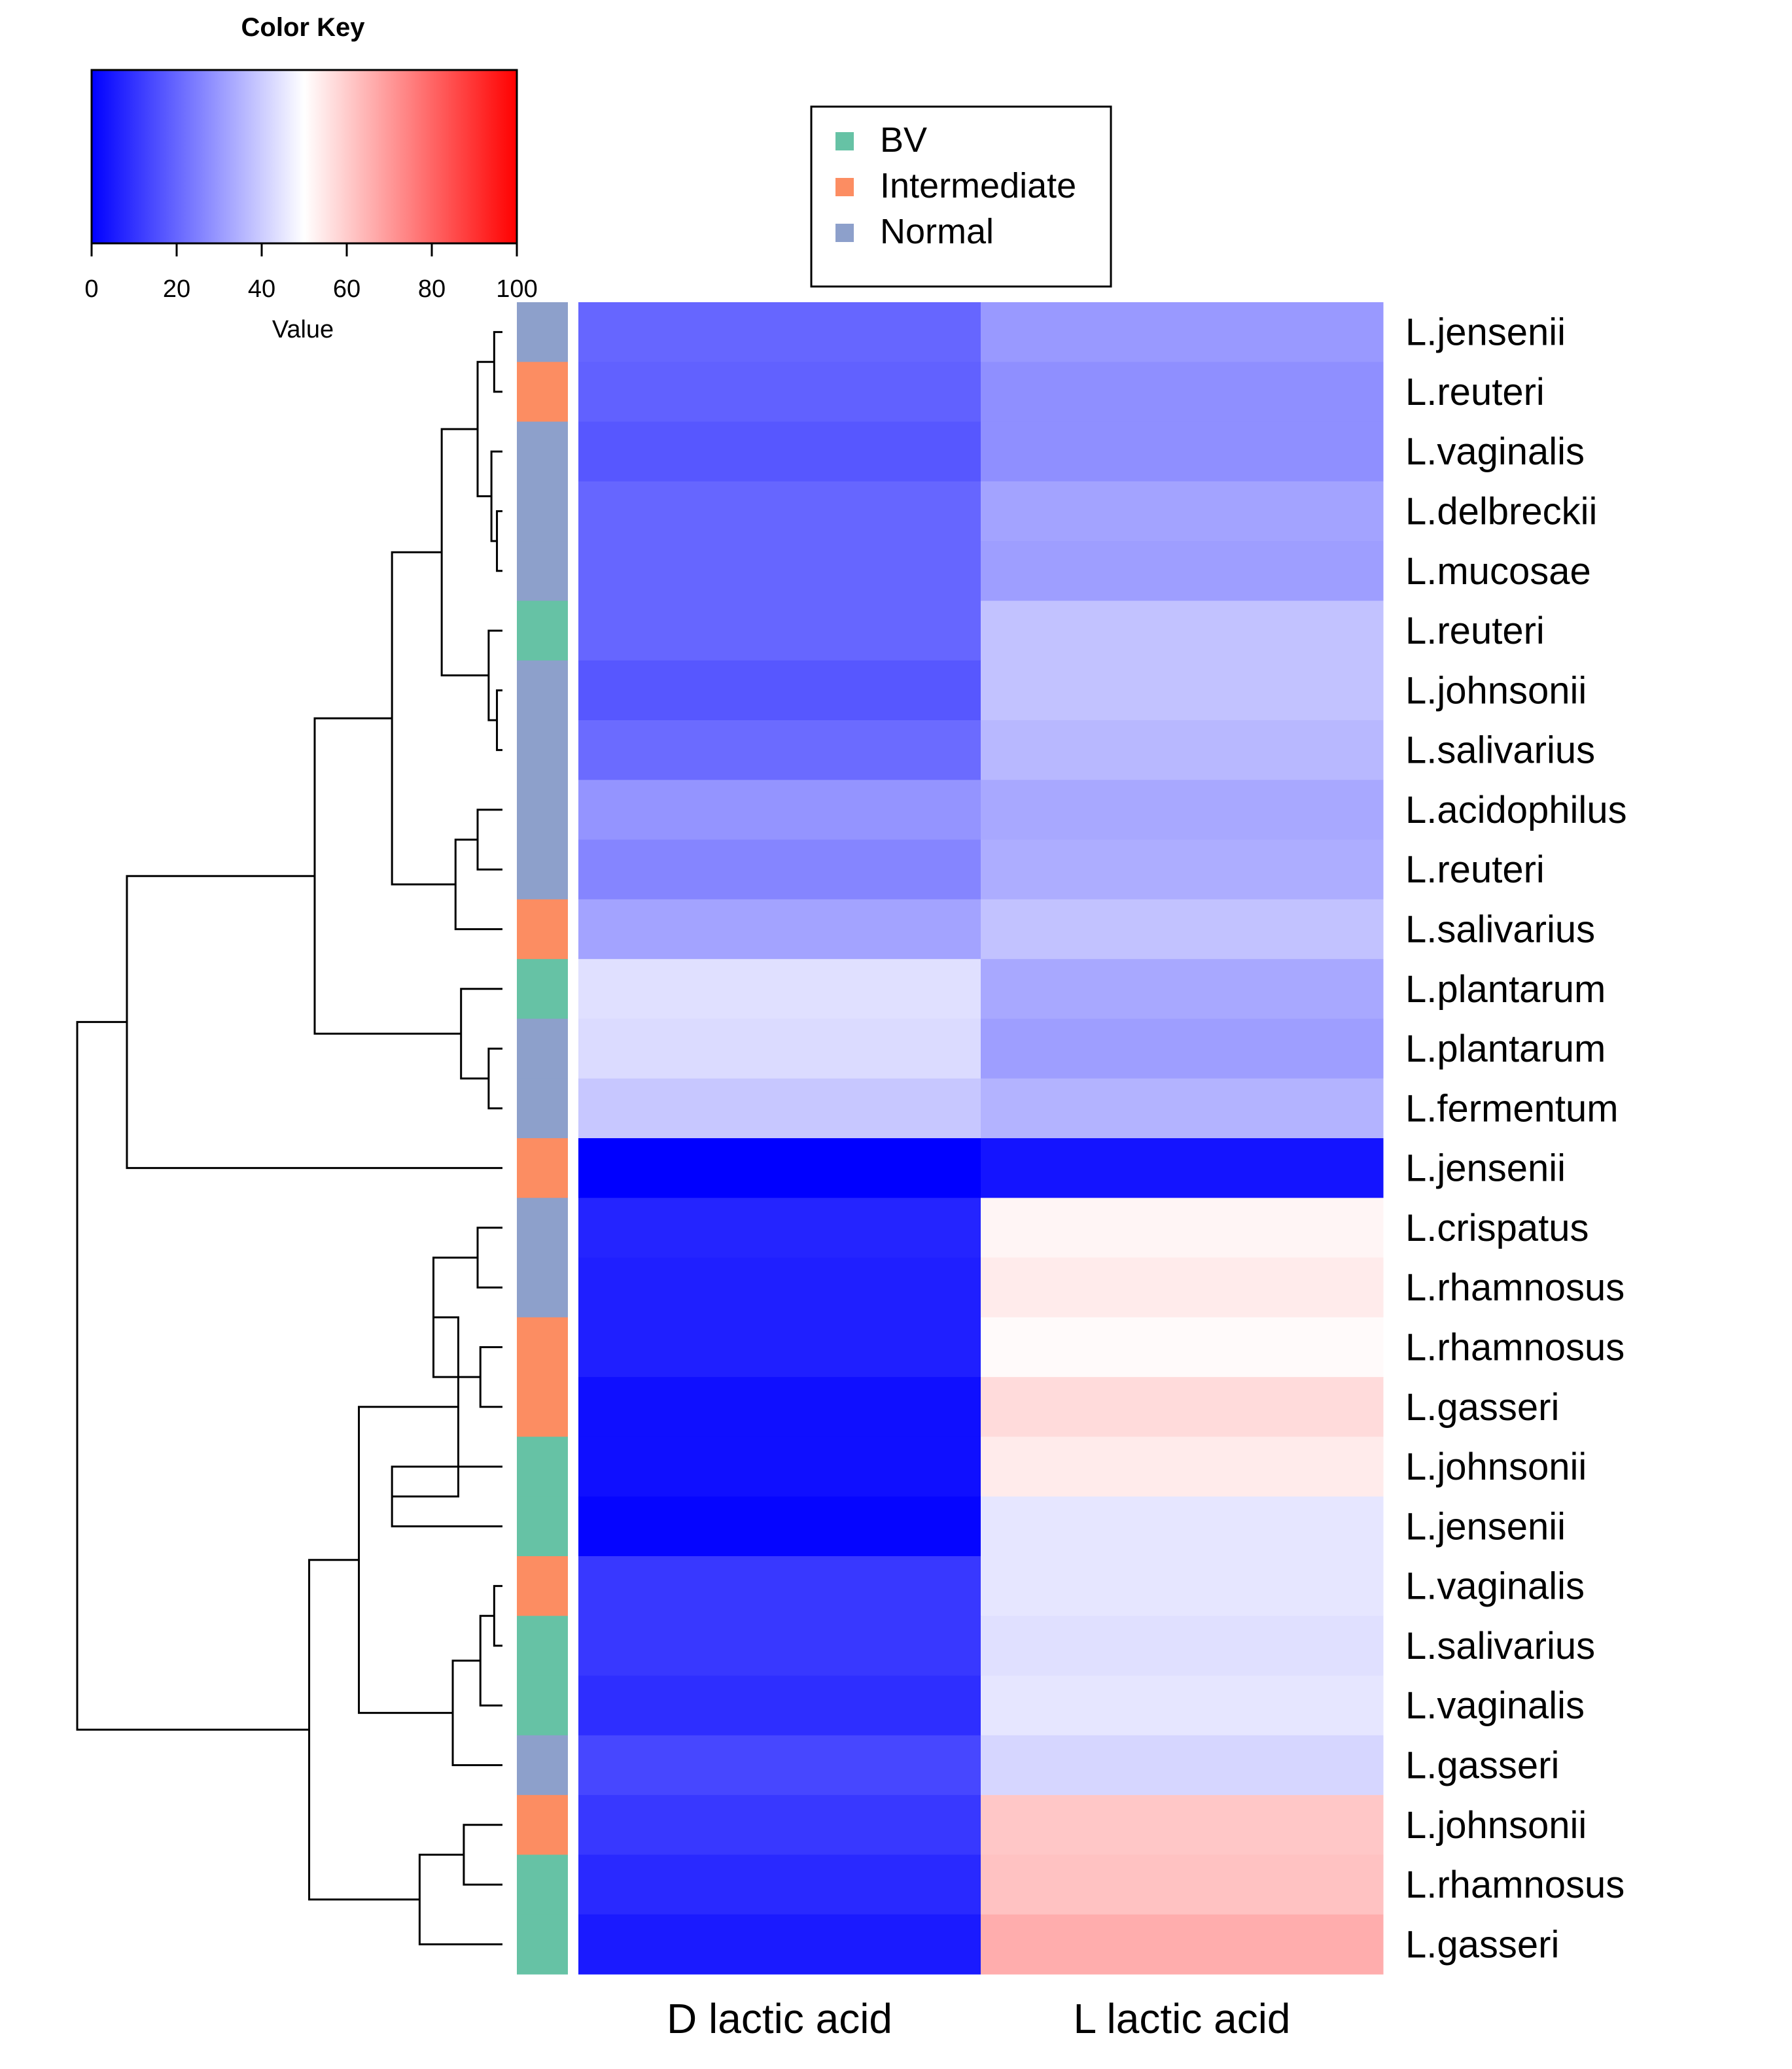 The image size is (1792, 2069). I want to click on color-key-tick-label: 80, so click(432, 289).